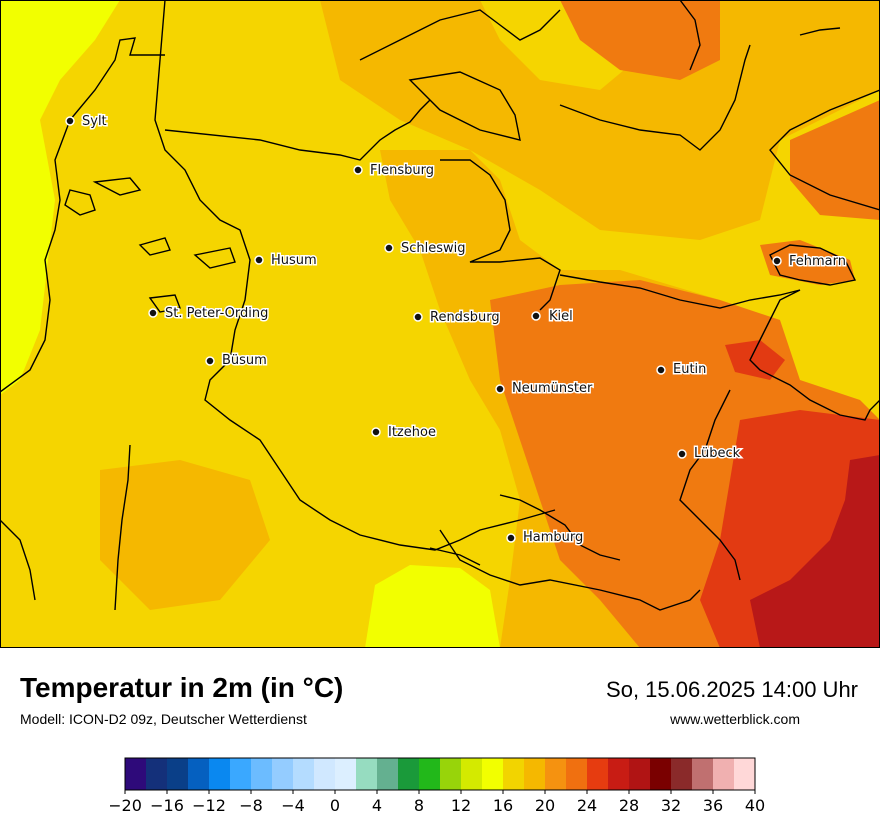 The width and height of the screenshot is (880, 832). Describe the element at coordinates (126, 805) in the screenshot. I see `color-scale-tick-label: −20` at that location.